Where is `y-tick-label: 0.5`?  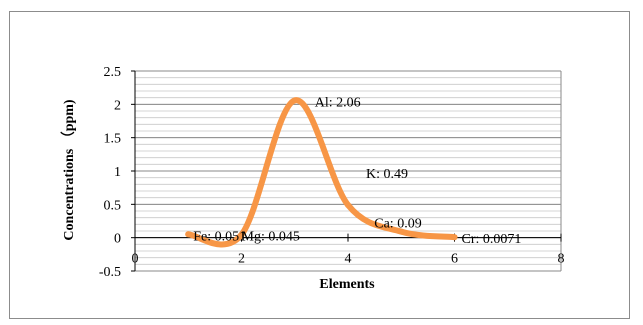
y-tick-label: 0.5 is located at coordinates (113, 205).